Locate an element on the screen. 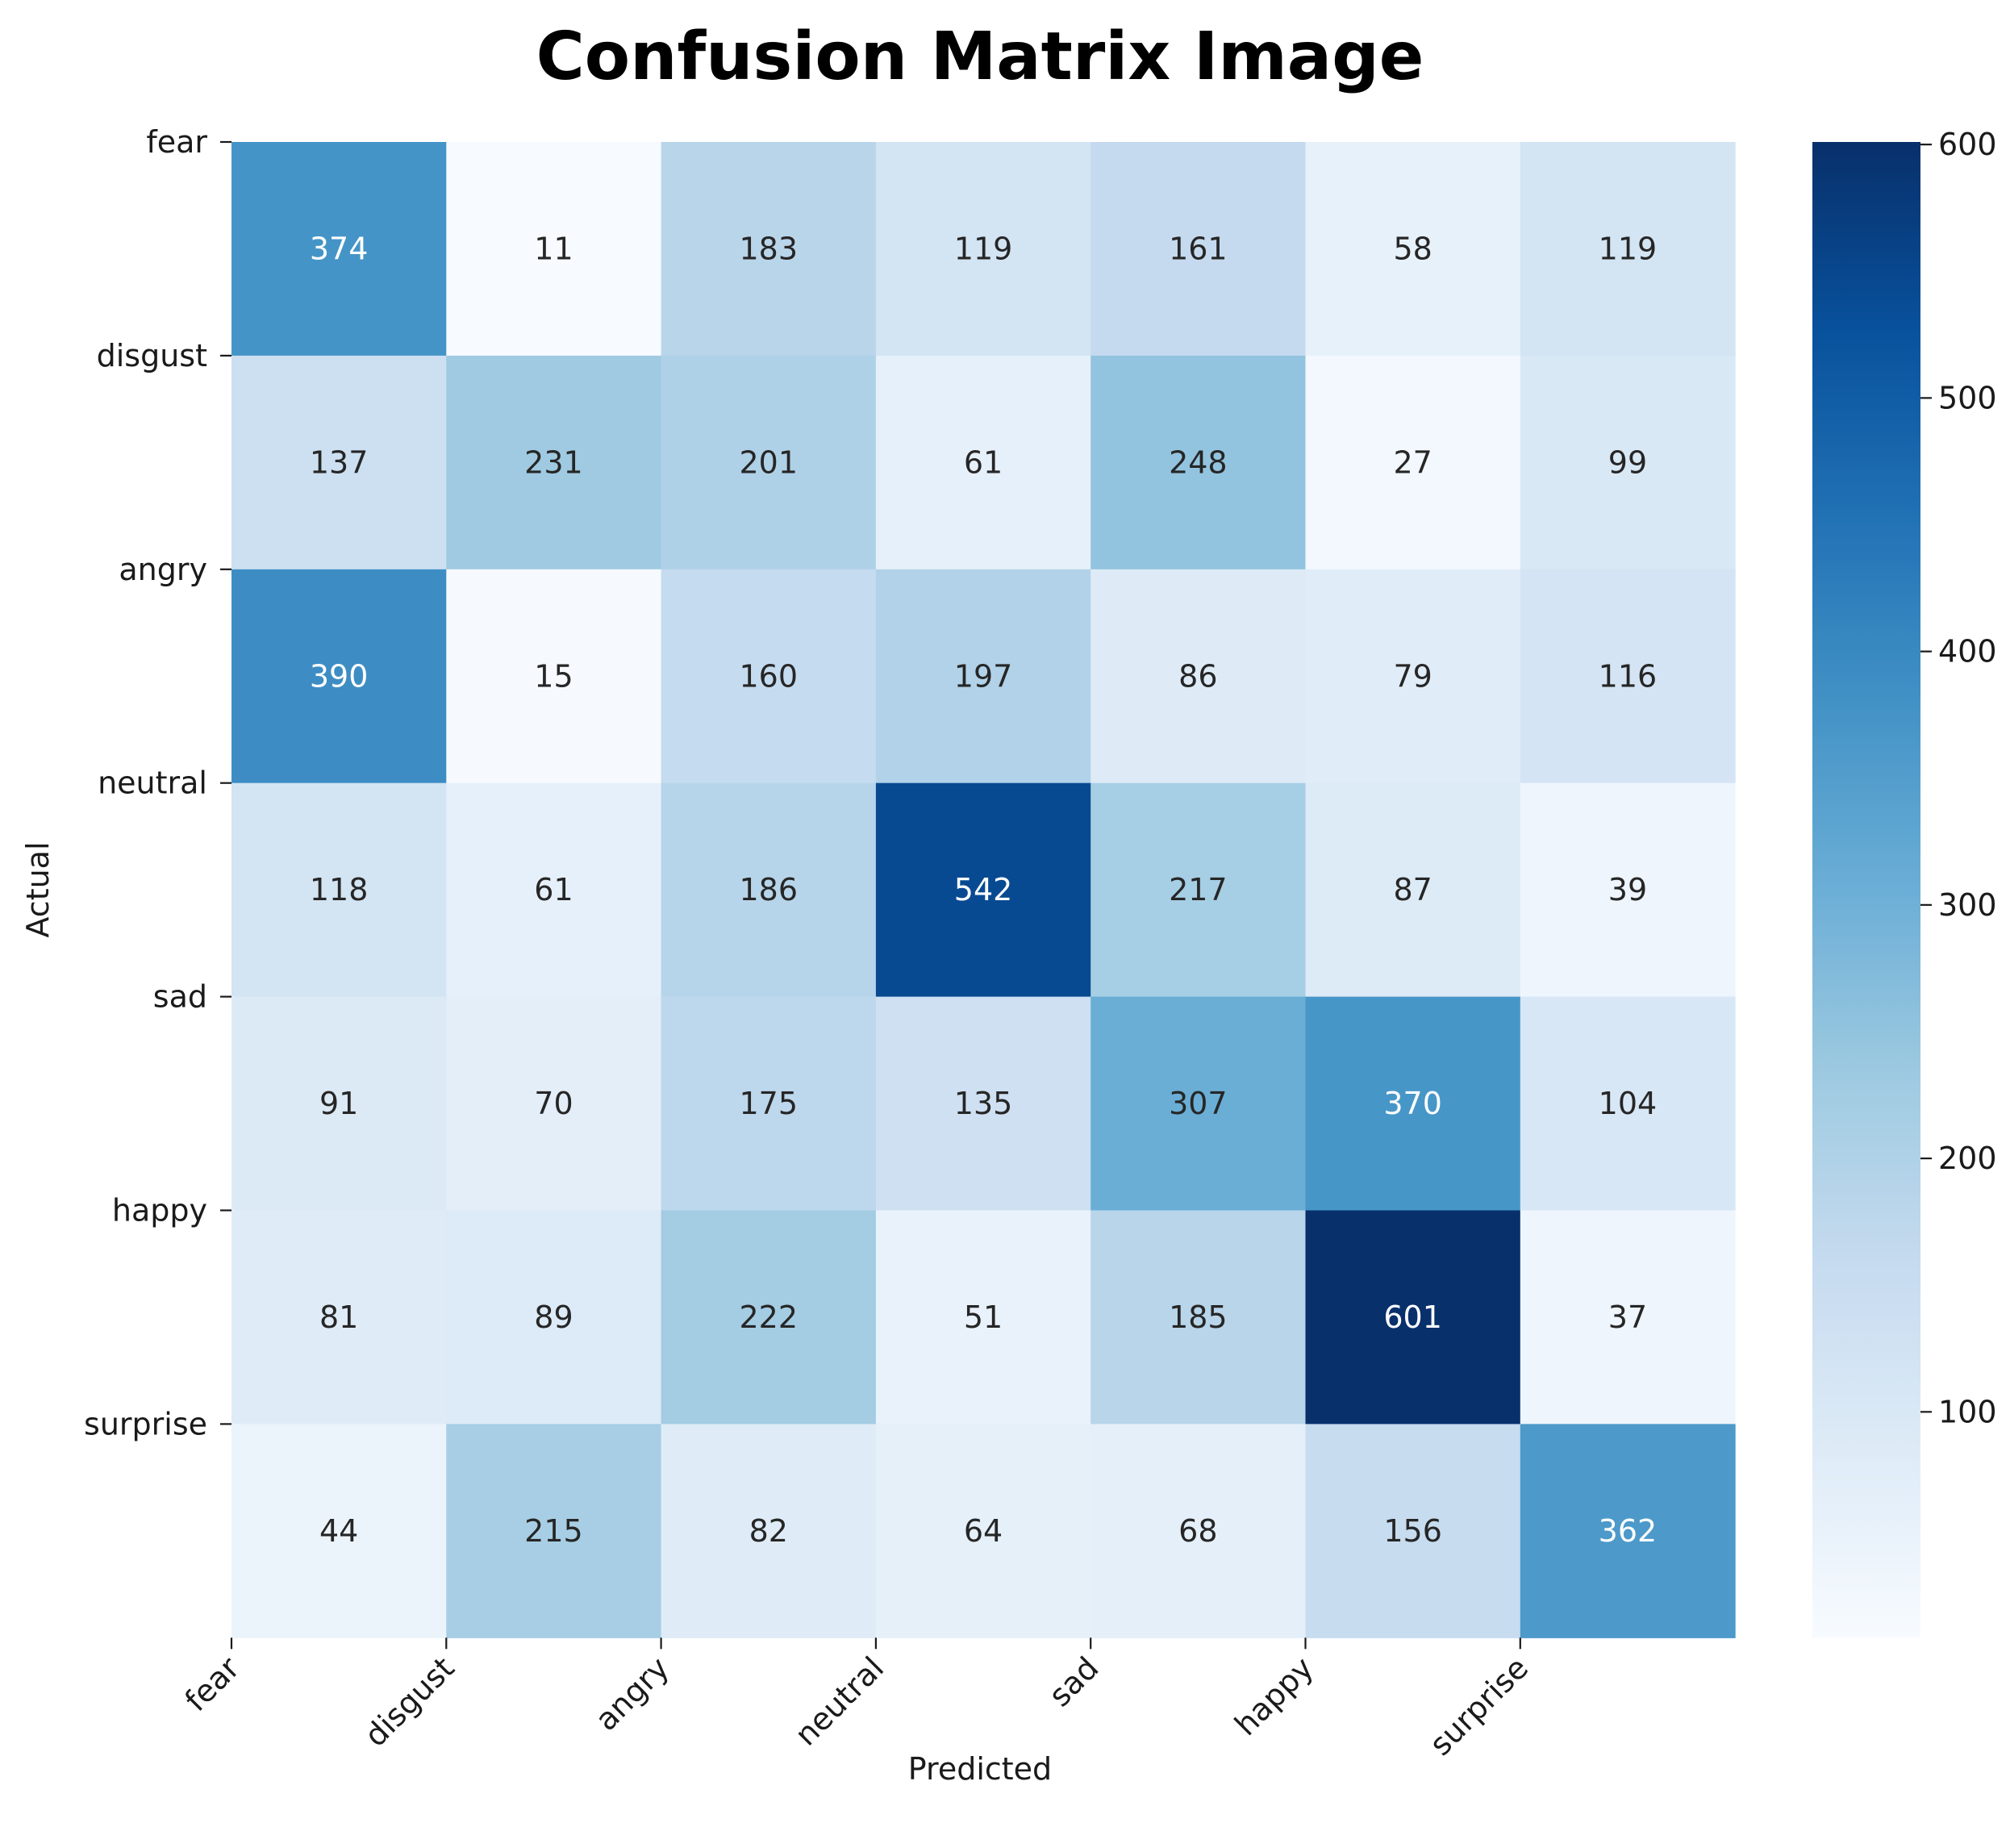 Image resolution: width=2010 pixels, height=1848 pixels. cell-value-label: 118 is located at coordinates (339, 889).